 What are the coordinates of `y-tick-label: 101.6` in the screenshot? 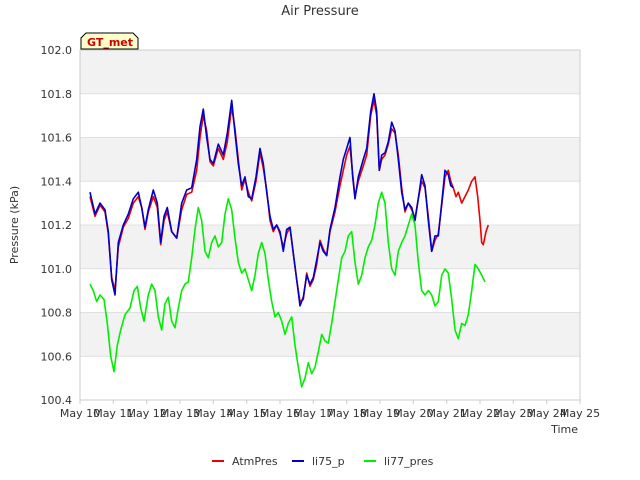 It's located at (57, 138).